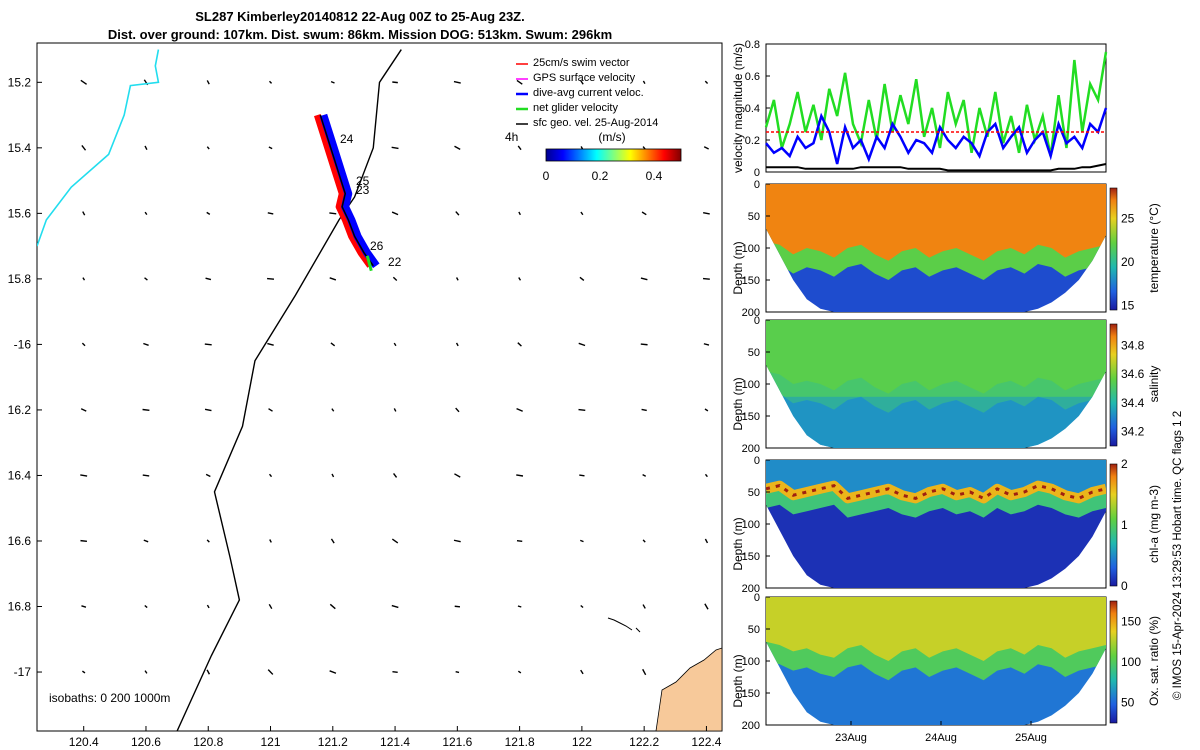  What do you see at coordinates (1133, 432) in the screenshot?
I see `section-colorbar-tick-label: 34.2` at bounding box center [1133, 432].